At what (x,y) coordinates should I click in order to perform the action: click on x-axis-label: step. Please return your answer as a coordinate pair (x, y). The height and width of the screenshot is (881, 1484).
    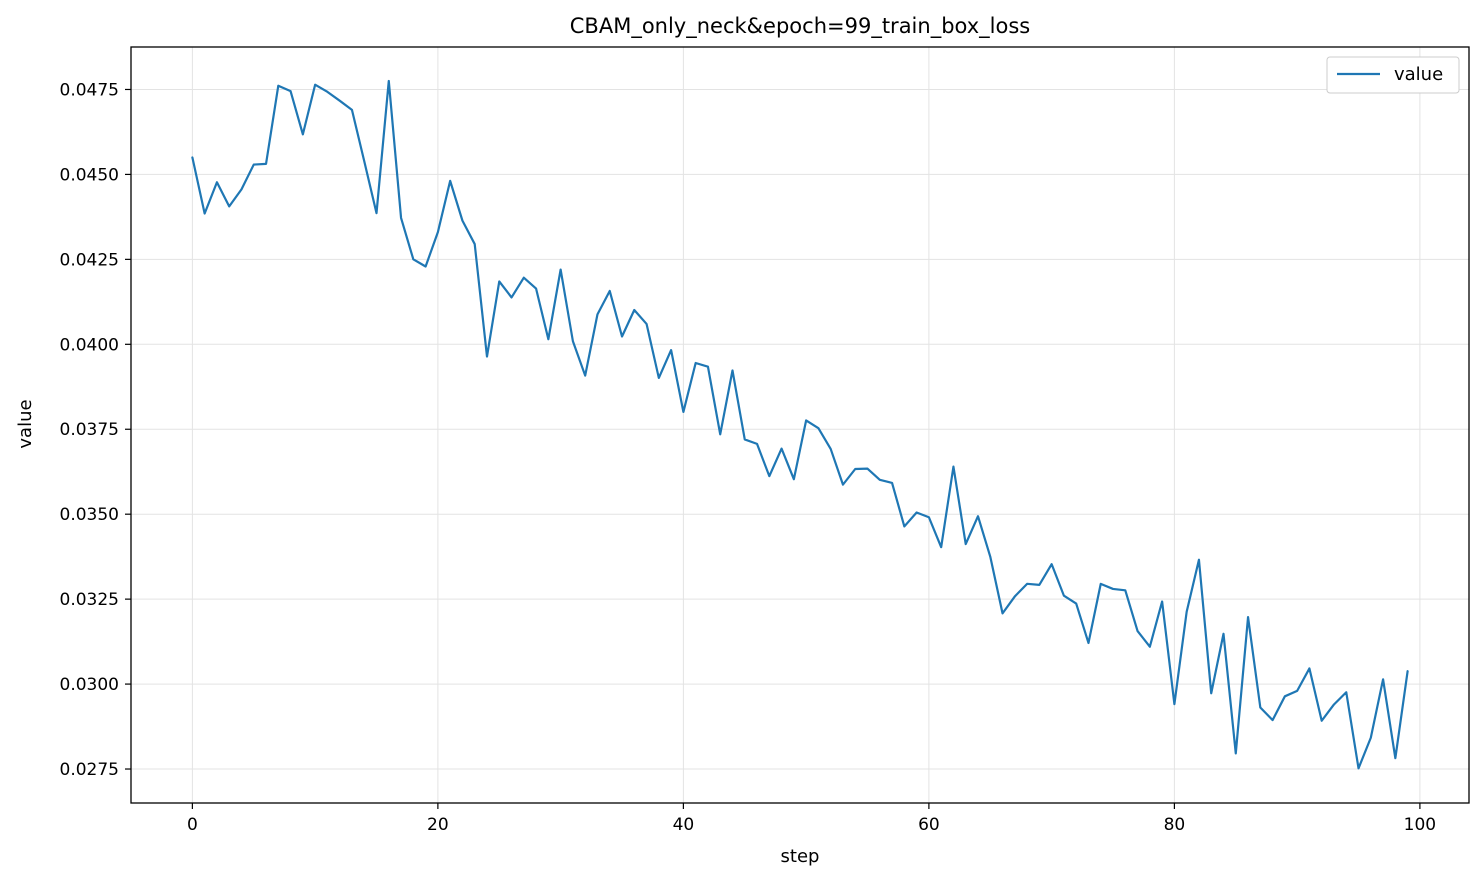
    Looking at the image, I should click on (800, 856).